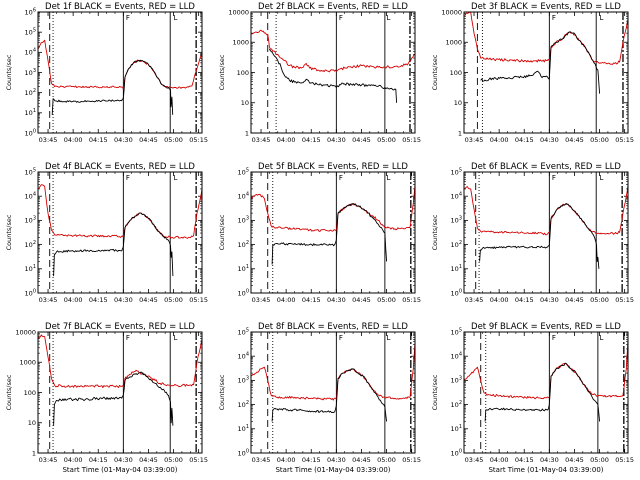  I want to click on x-axis-label: Start Time (01-May-04 03:39:00), so click(545, 470).